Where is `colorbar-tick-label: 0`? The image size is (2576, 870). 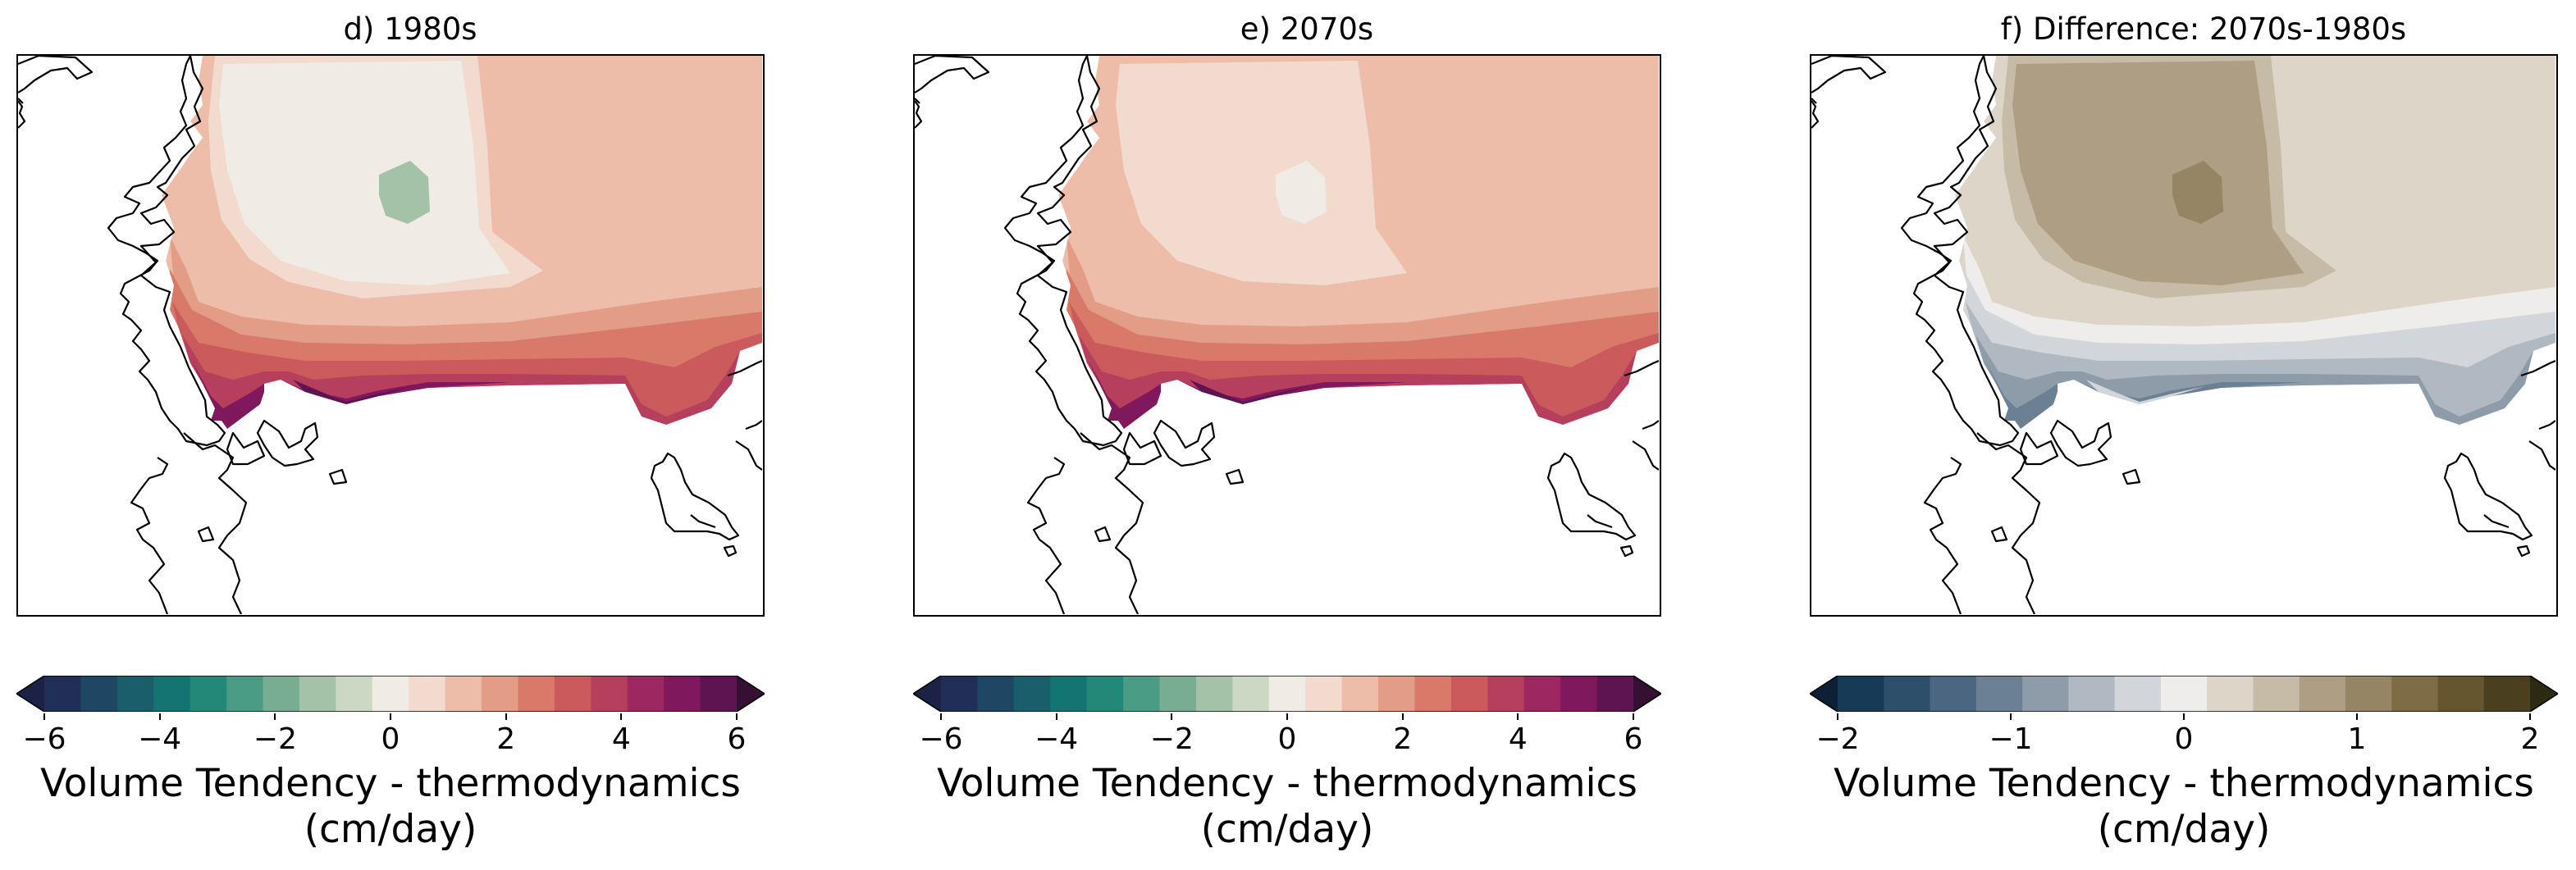
colorbar-tick-label: 0 is located at coordinates (1287, 739).